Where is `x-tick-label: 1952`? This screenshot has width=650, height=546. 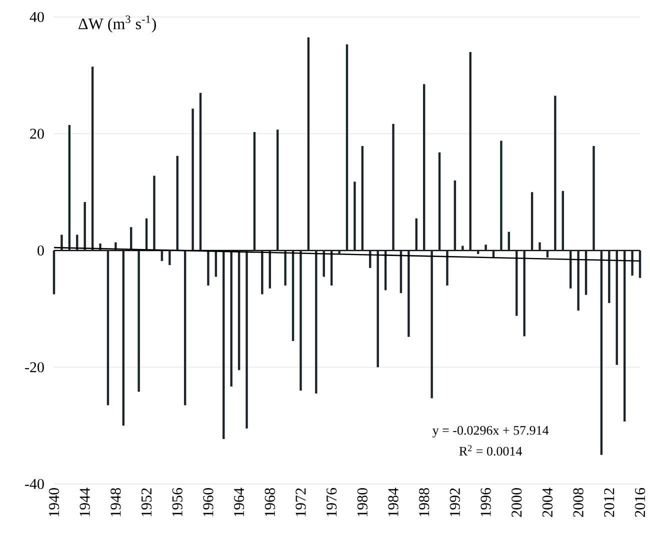
x-tick-label: 1952 is located at coordinates (146, 502).